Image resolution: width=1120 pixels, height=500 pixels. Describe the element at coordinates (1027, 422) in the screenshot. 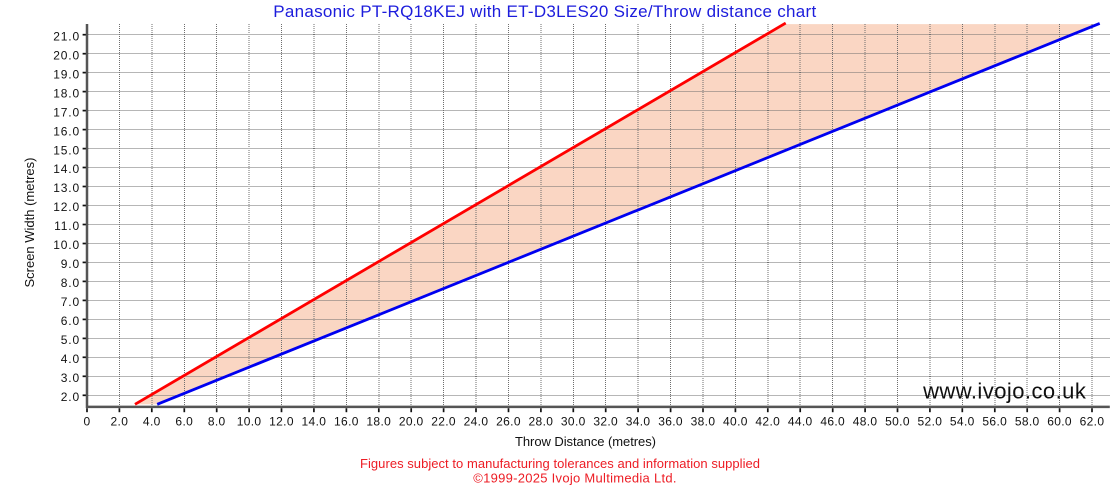

I see `svg-text: 58.0` at that location.